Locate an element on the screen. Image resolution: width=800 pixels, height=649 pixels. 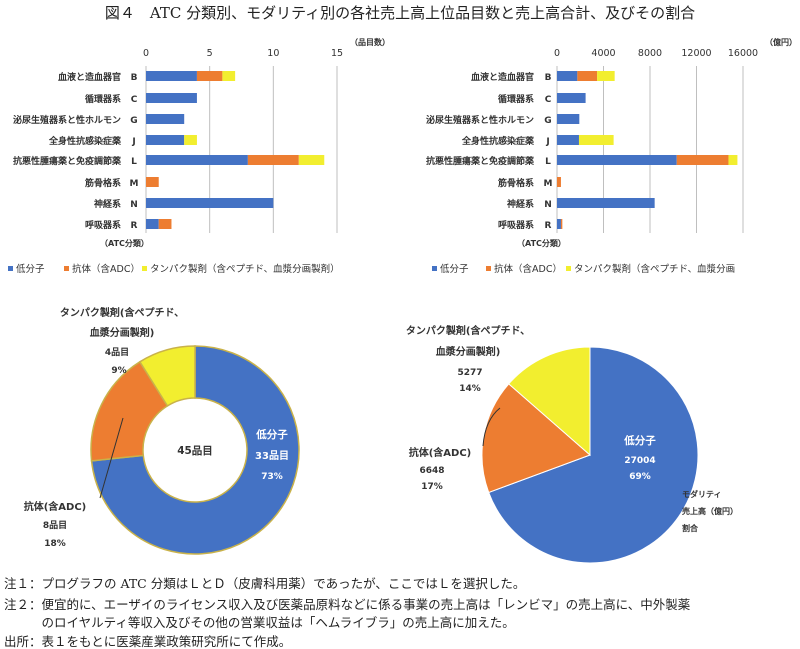
slice-percent: 9% is located at coordinates (118, 371).